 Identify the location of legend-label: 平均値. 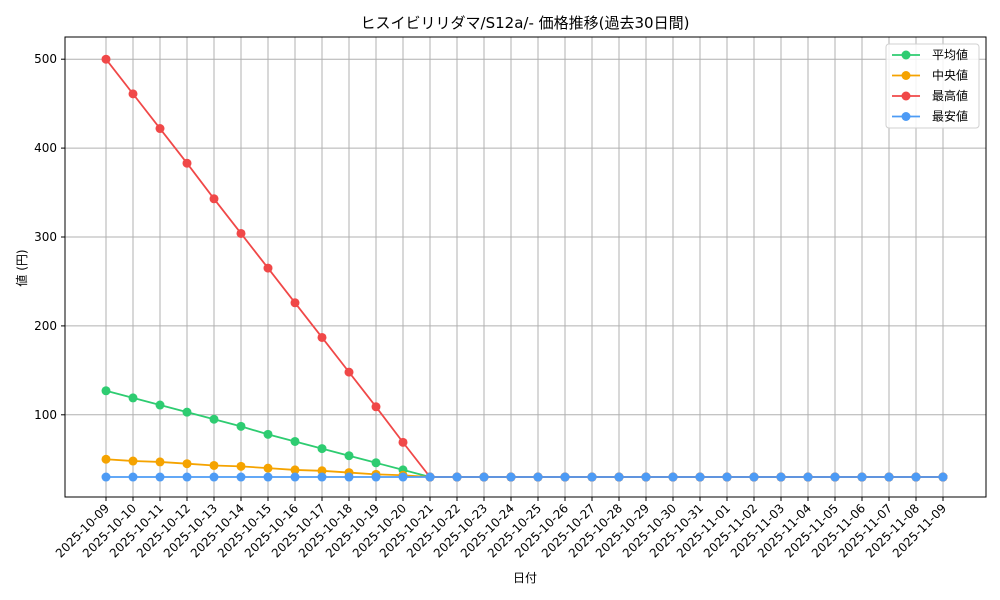
(950, 54).